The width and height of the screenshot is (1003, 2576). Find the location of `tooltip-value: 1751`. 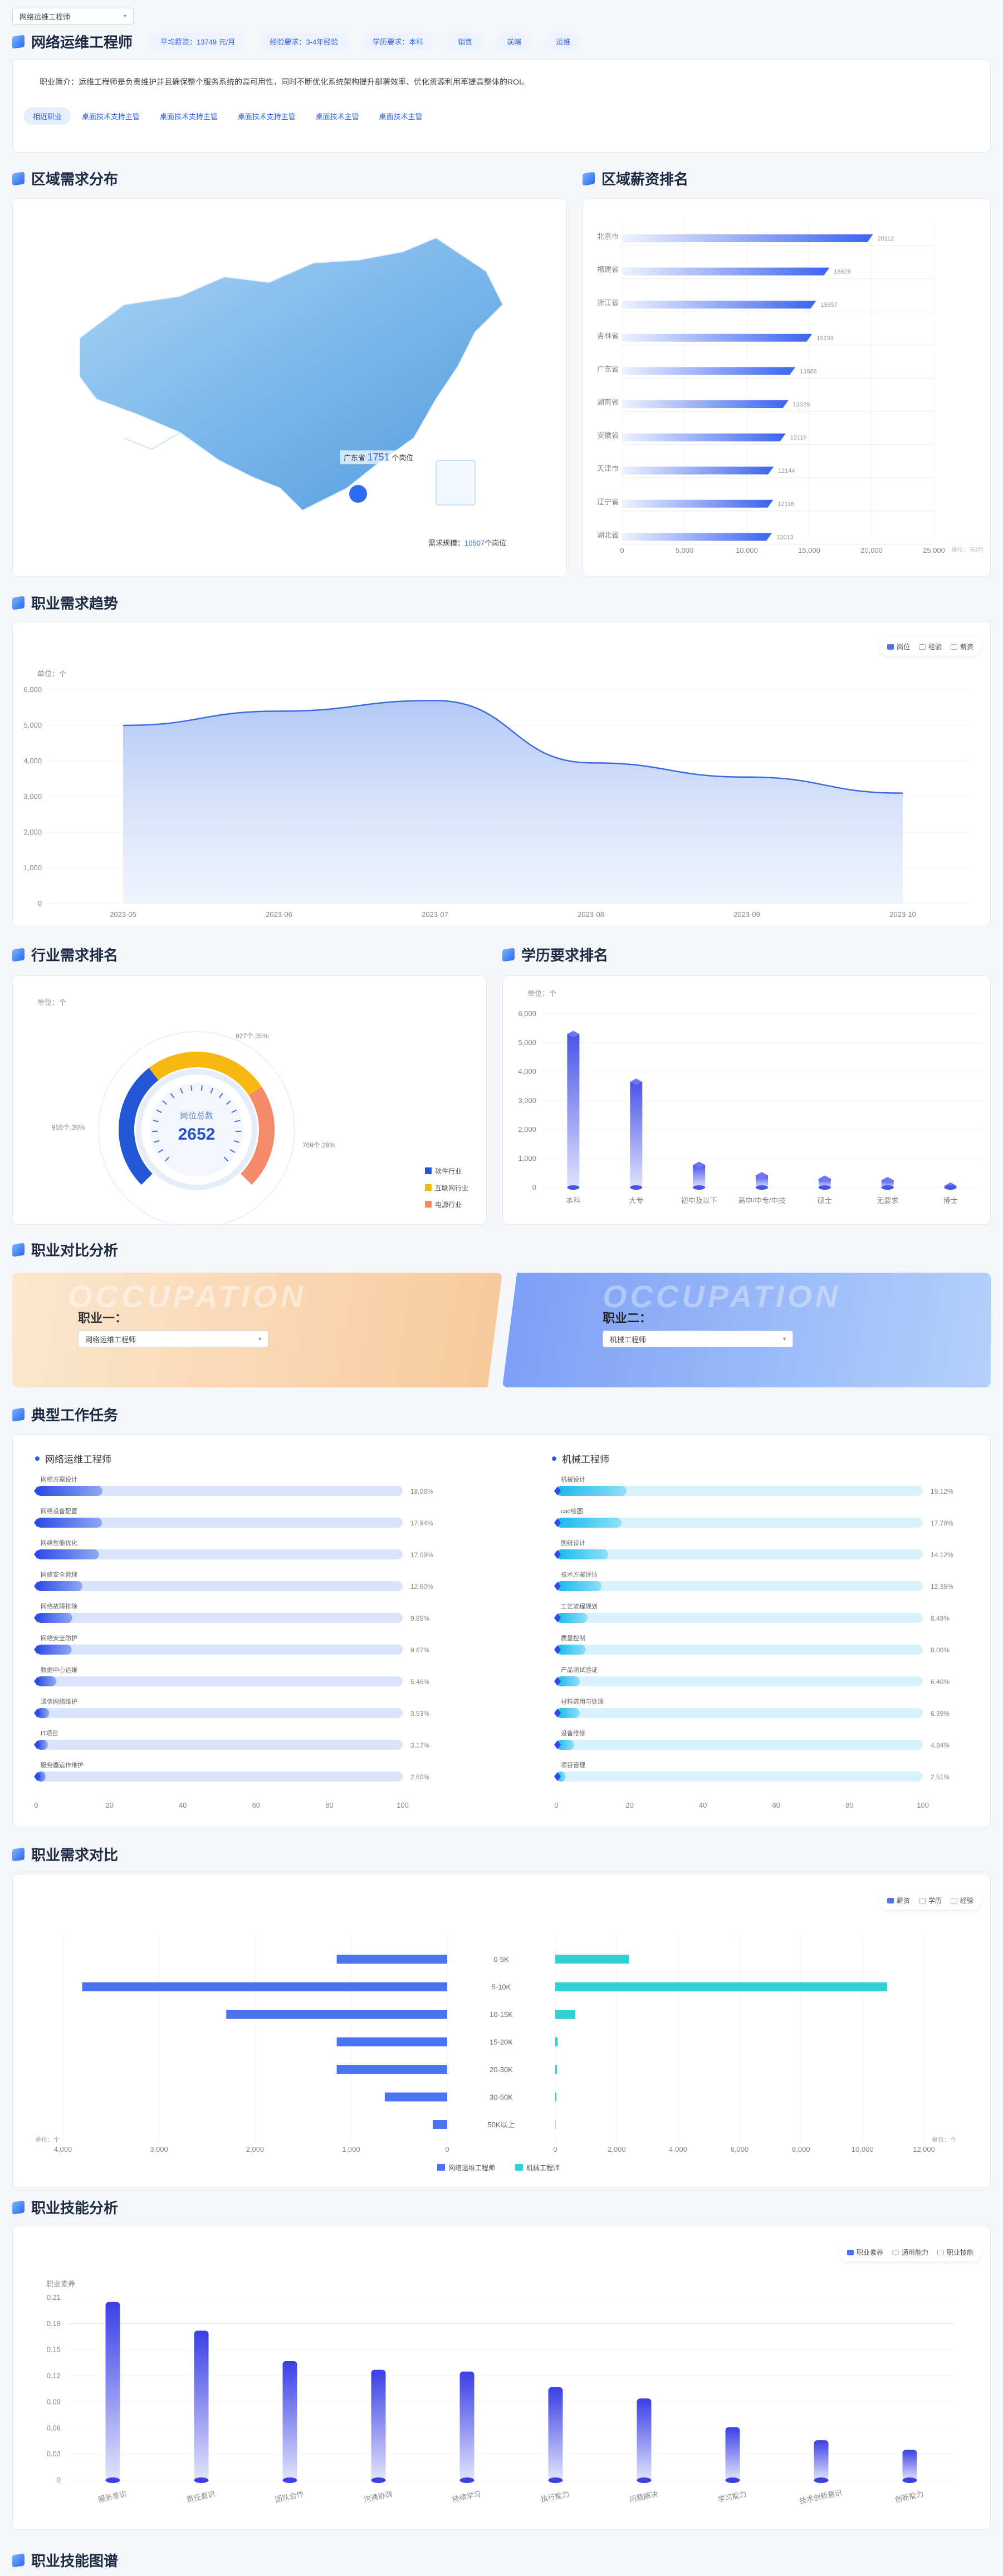

tooltip-value: 1751 is located at coordinates (378, 457).